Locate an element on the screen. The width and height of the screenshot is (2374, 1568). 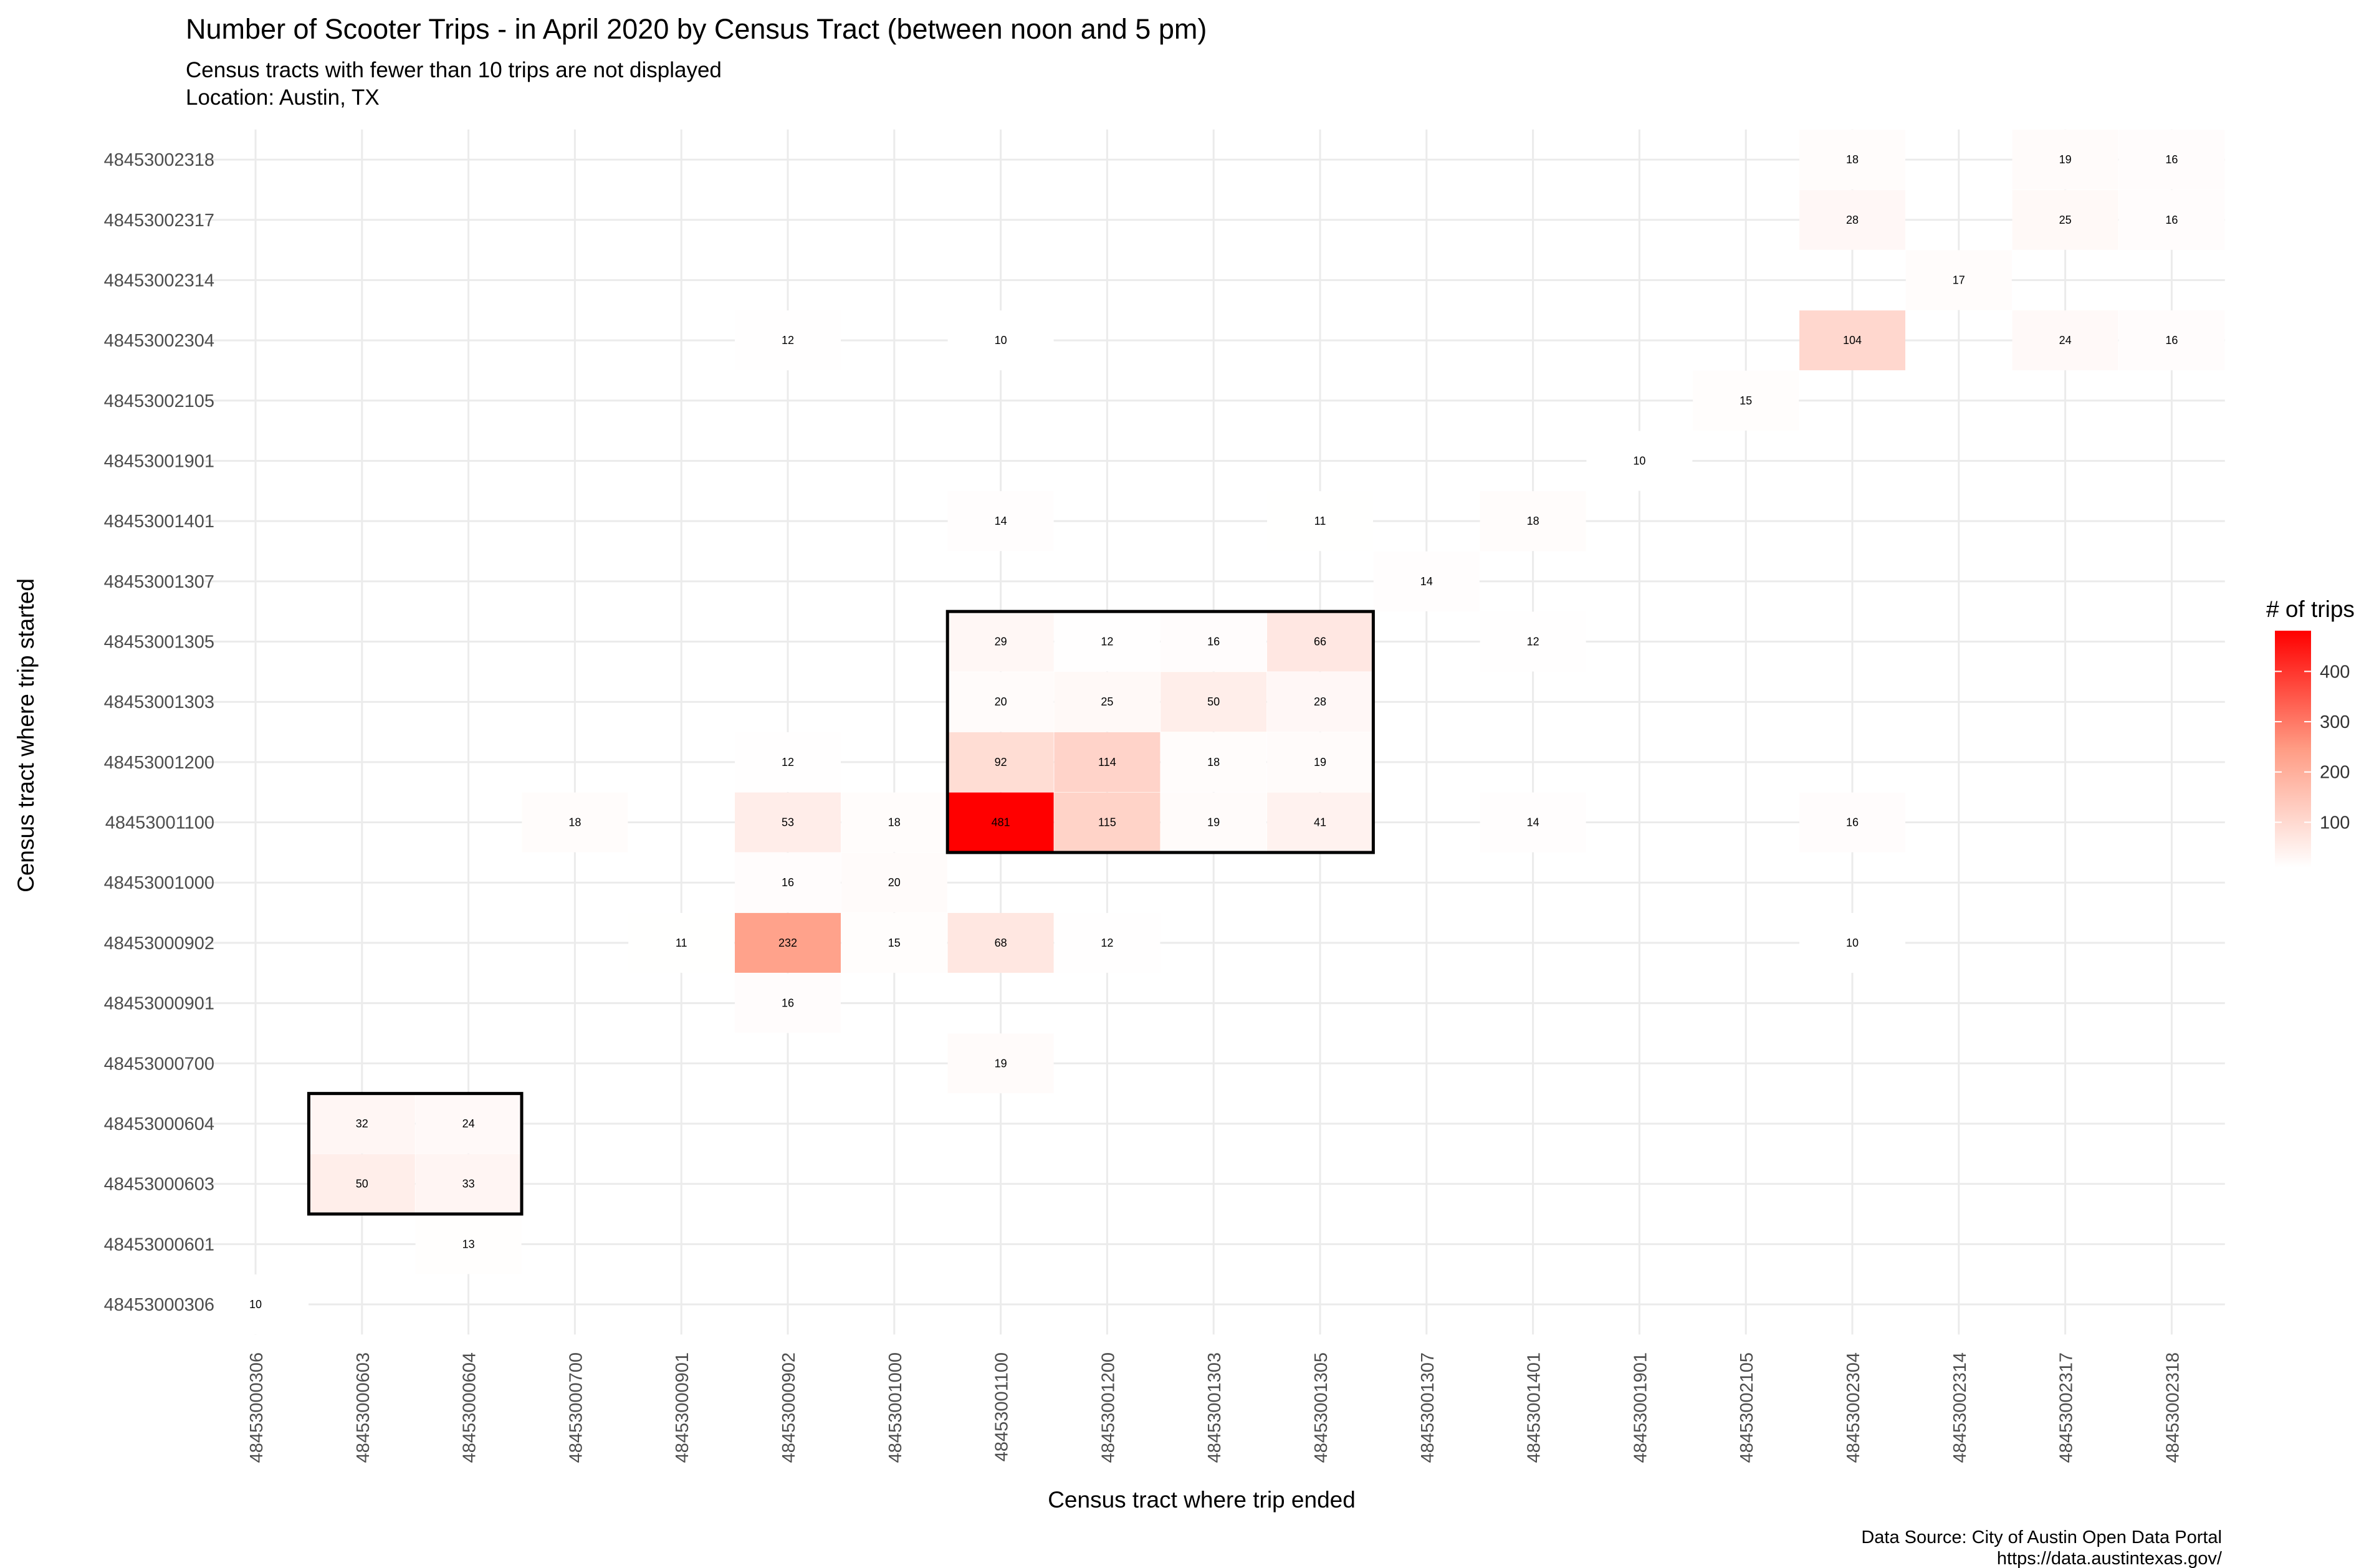
y-tick-label: 48453001100 is located at coordinates (160, 823).